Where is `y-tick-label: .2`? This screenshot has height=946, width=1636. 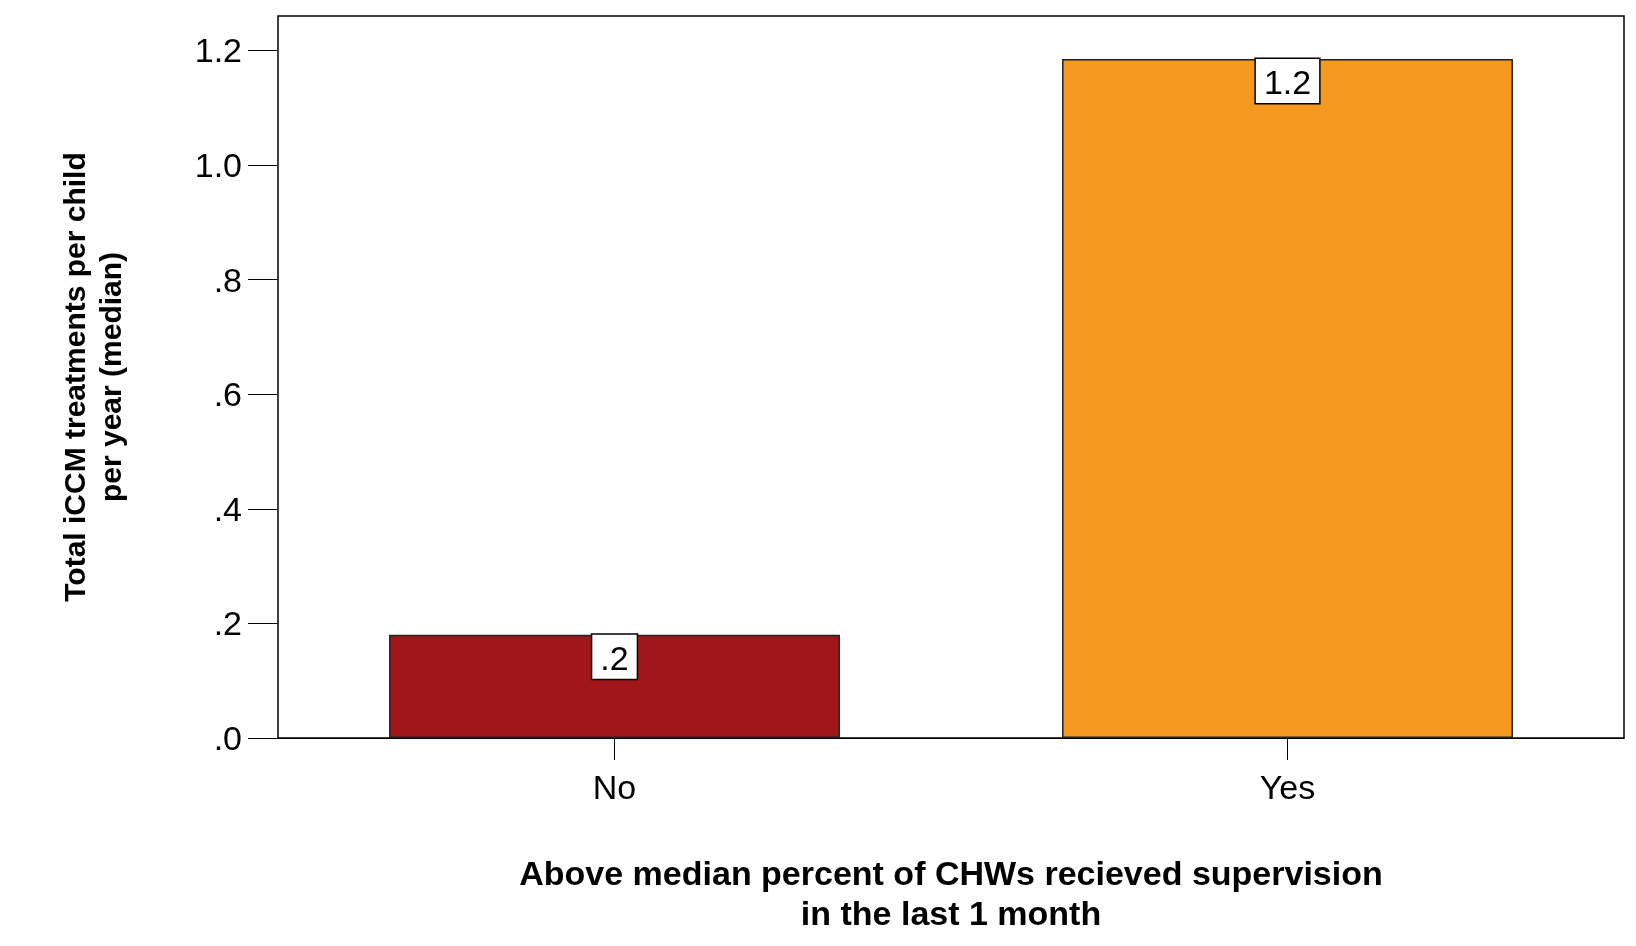 y-tick-label: .2 is located at coordinates (227, 623).